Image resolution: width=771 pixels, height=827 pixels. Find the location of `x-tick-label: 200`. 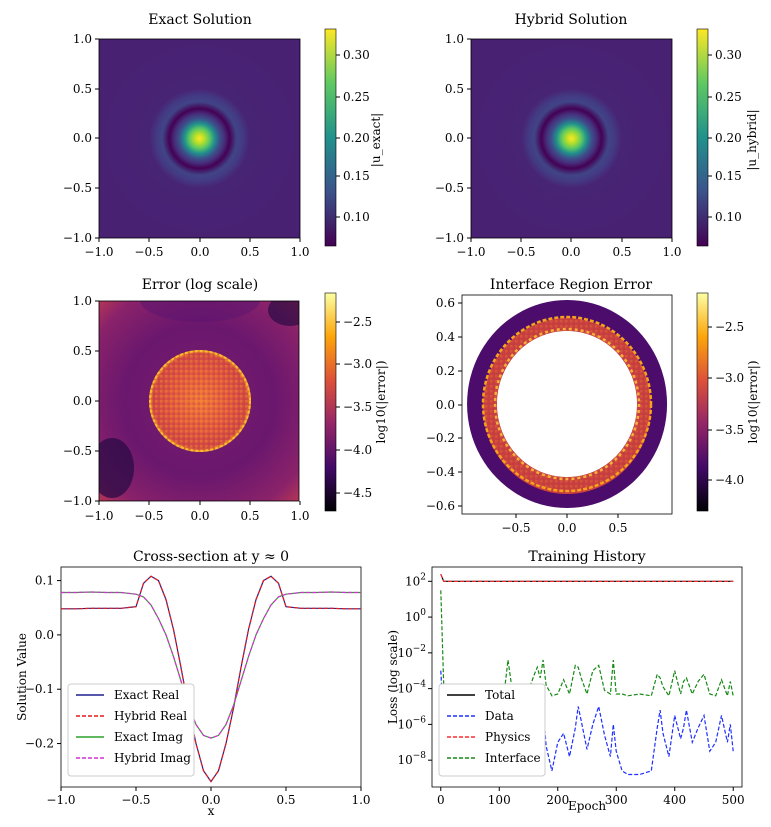

x-tick-label: 200 is located at coordinates (557, 800).